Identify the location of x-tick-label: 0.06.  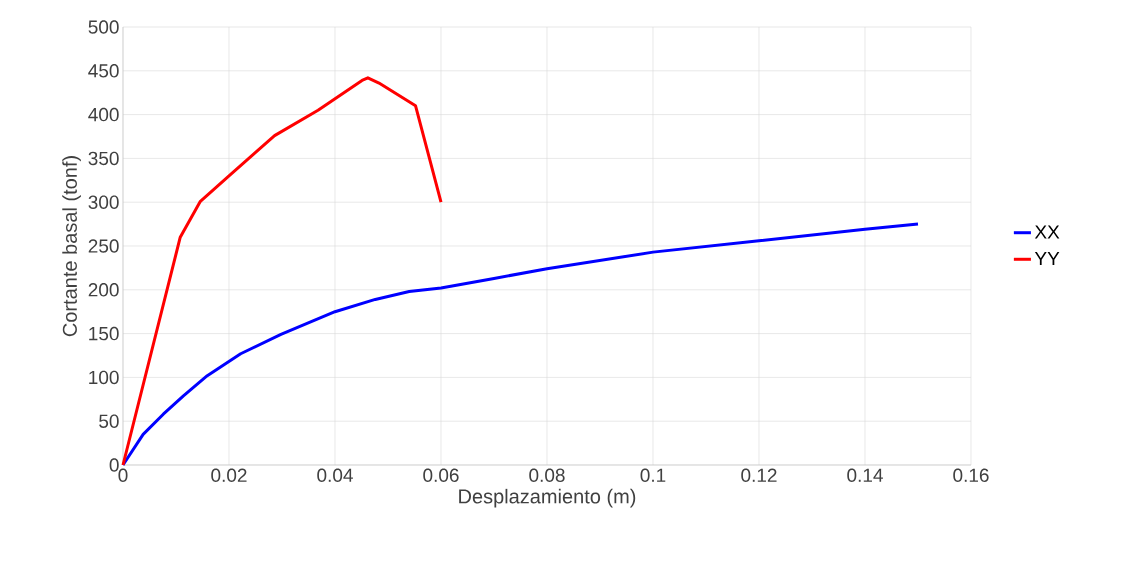
(441, 475).